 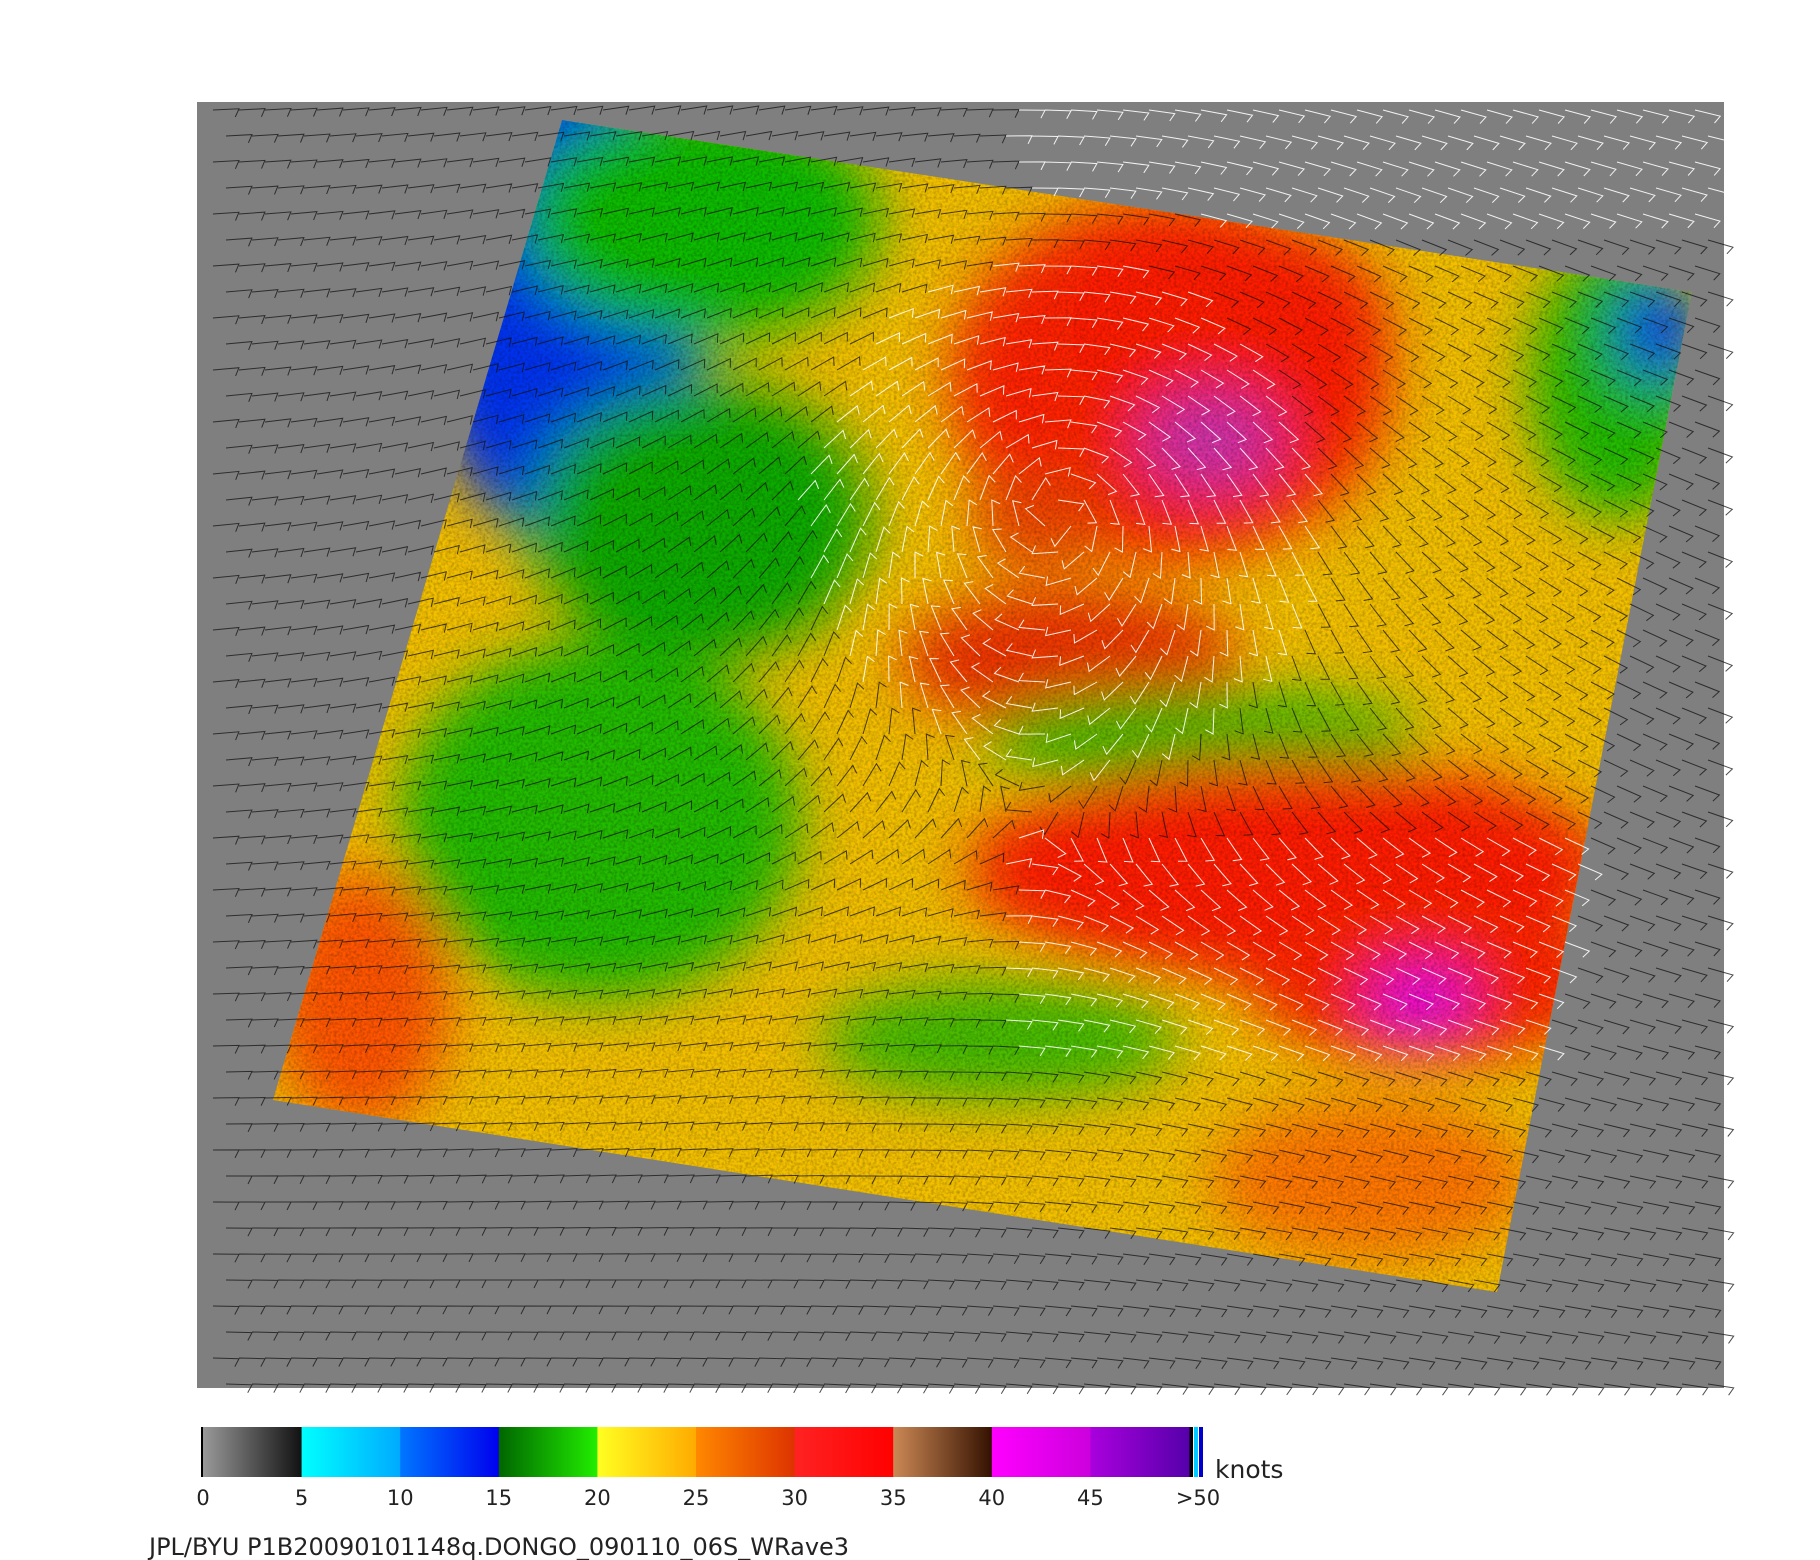 I want to click on colorbar-tick-label: 15, so click(x=498, y=1498).